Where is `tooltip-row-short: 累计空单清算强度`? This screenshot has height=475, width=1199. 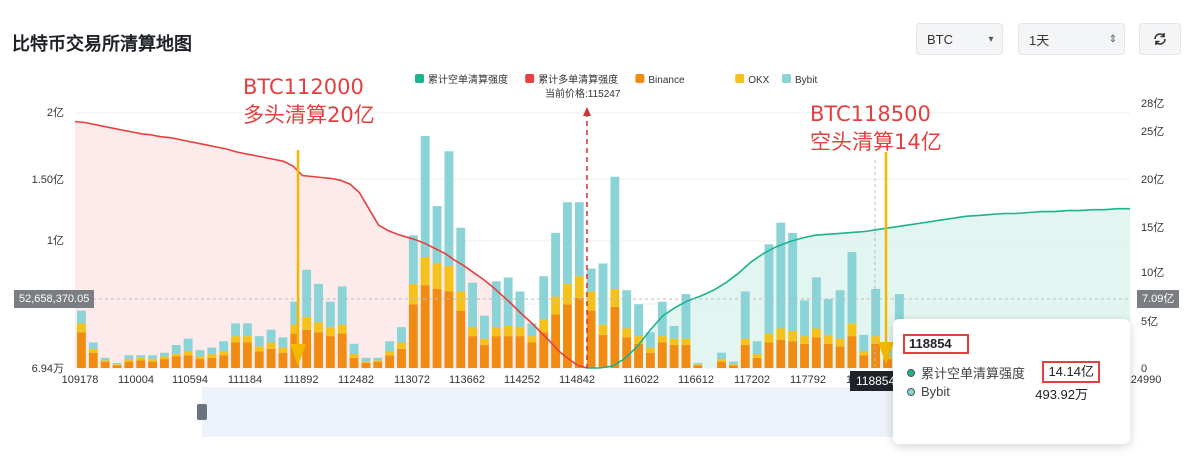
tooltip-row-short: 累计空单清算强度 is located at coordinates (966, 372).